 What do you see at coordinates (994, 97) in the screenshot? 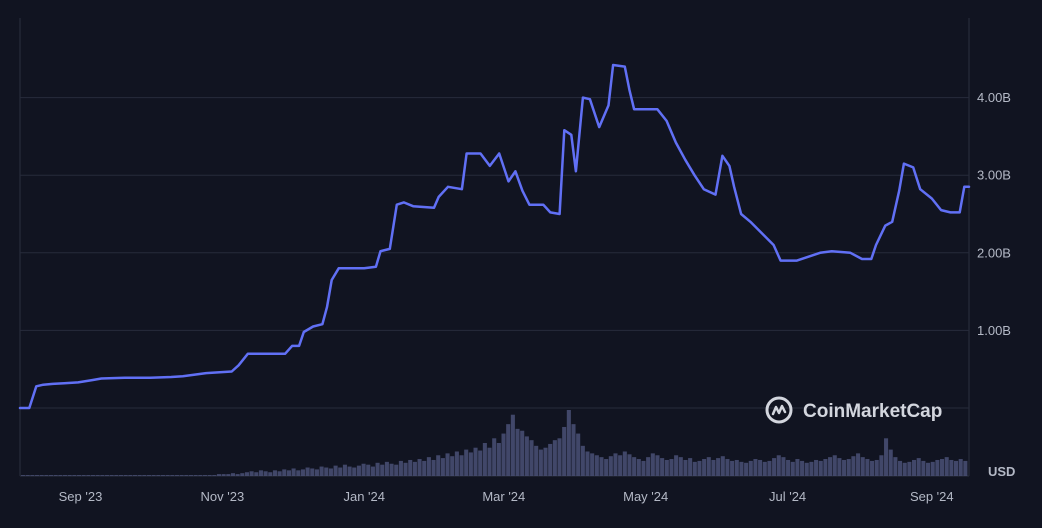
I see `y-tick-label: 4.00B` at bounding box center [994, 97].